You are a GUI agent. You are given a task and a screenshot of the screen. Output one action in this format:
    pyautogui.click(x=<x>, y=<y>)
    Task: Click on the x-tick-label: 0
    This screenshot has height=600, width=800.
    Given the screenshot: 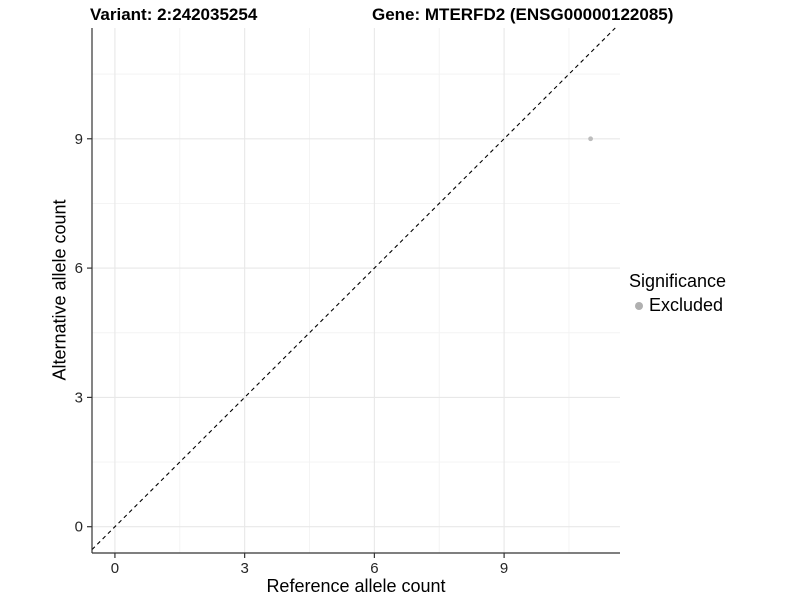 What is the action you would take?
    pyautogui.click(x=115, y=568)
    